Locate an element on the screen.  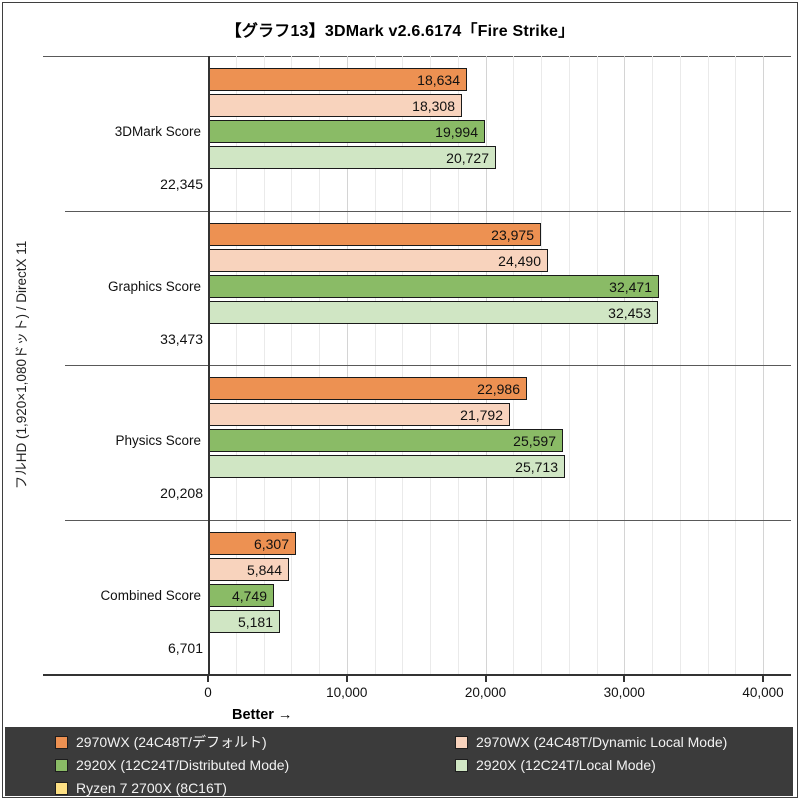
x-axis-tick-label: 20,000 is located at coordinates (485, 692).